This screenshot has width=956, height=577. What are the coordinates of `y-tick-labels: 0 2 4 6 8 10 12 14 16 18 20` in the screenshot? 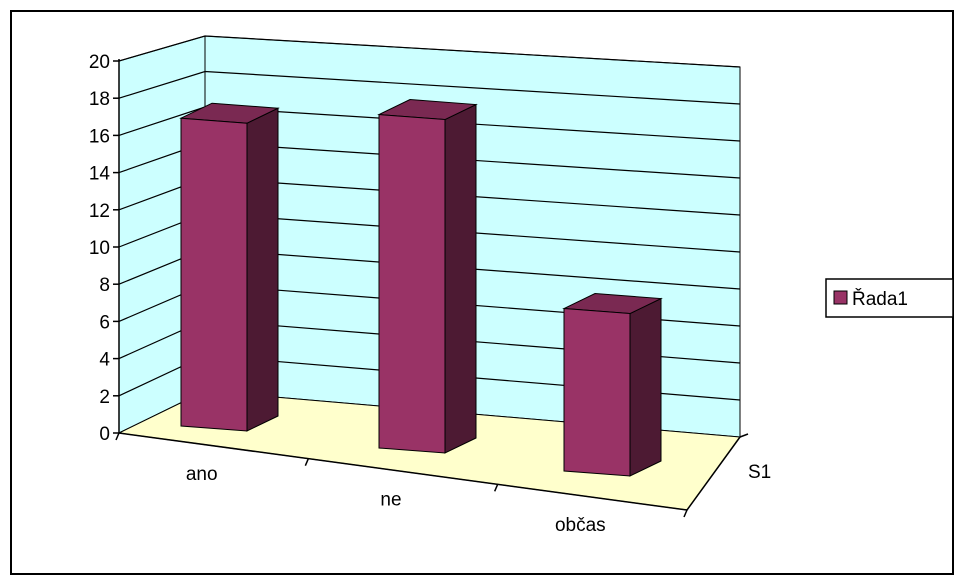 It's located at (100, 248).